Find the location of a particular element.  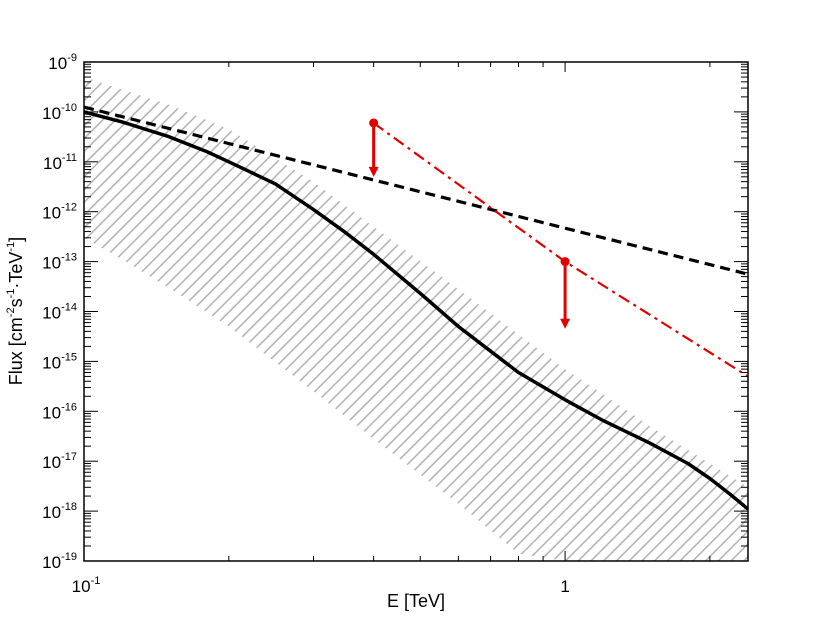

y-tick-label: 10-13 is located at coordinates (59, 262).